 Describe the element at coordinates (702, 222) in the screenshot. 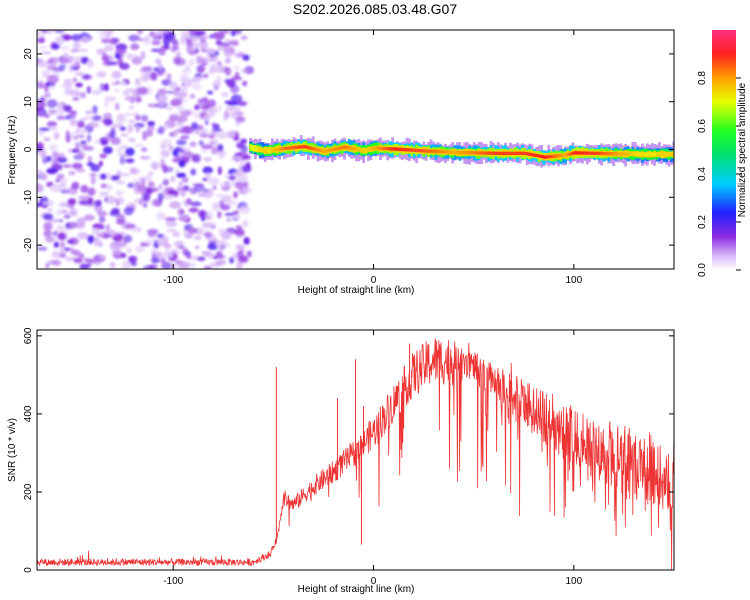

I see `colorbar-tick-label: 0.2` at that location.